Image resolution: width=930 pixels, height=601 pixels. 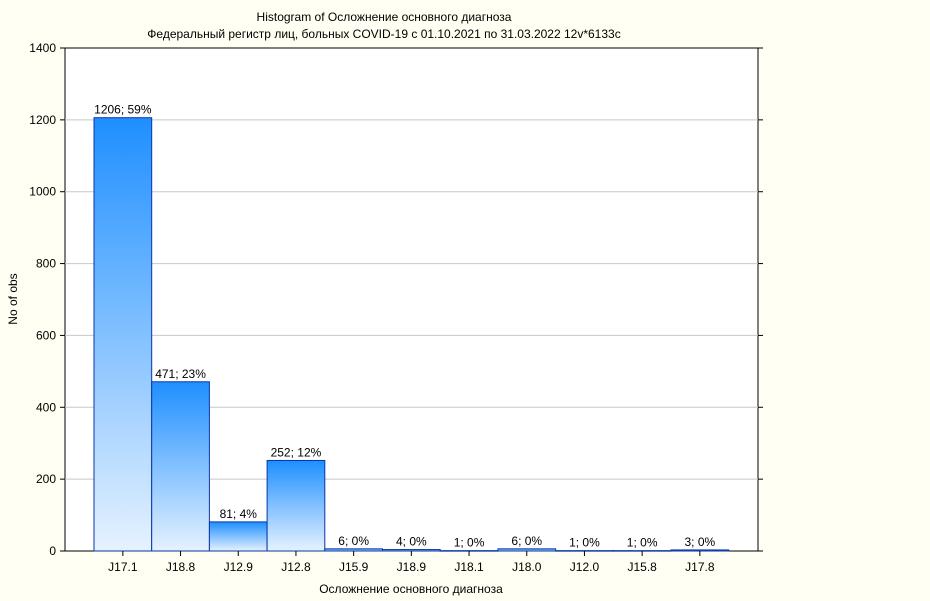 What do you see at coordinates (296, 567) in the screenshot?
I see `x-tick-label: J12.8` at bounding box center [296, 567].